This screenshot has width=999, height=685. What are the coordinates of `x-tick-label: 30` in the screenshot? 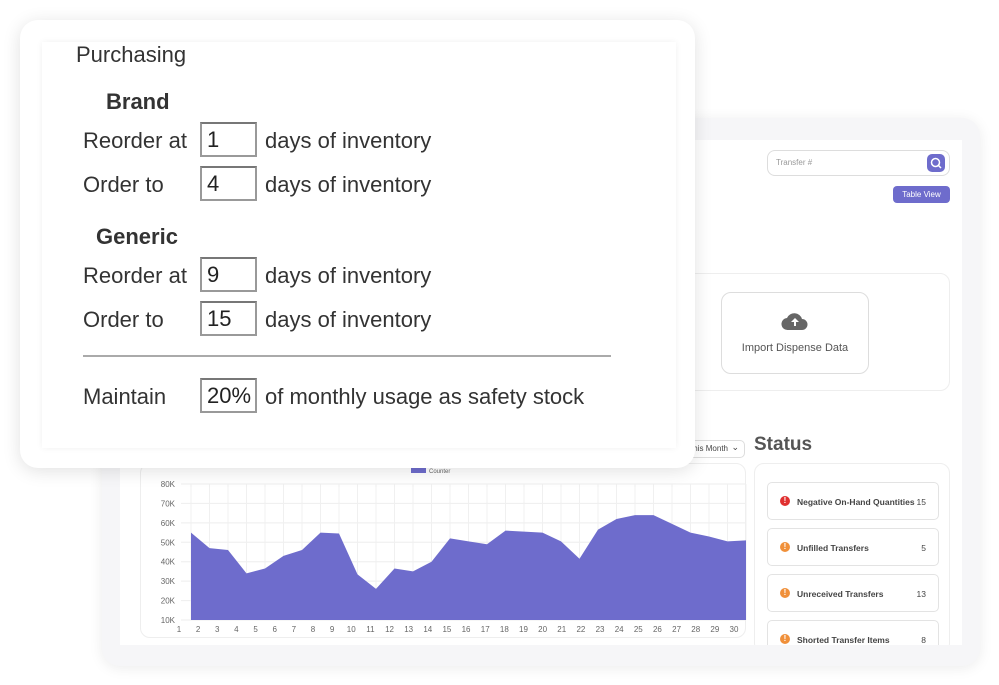 It's located at (734, 629).